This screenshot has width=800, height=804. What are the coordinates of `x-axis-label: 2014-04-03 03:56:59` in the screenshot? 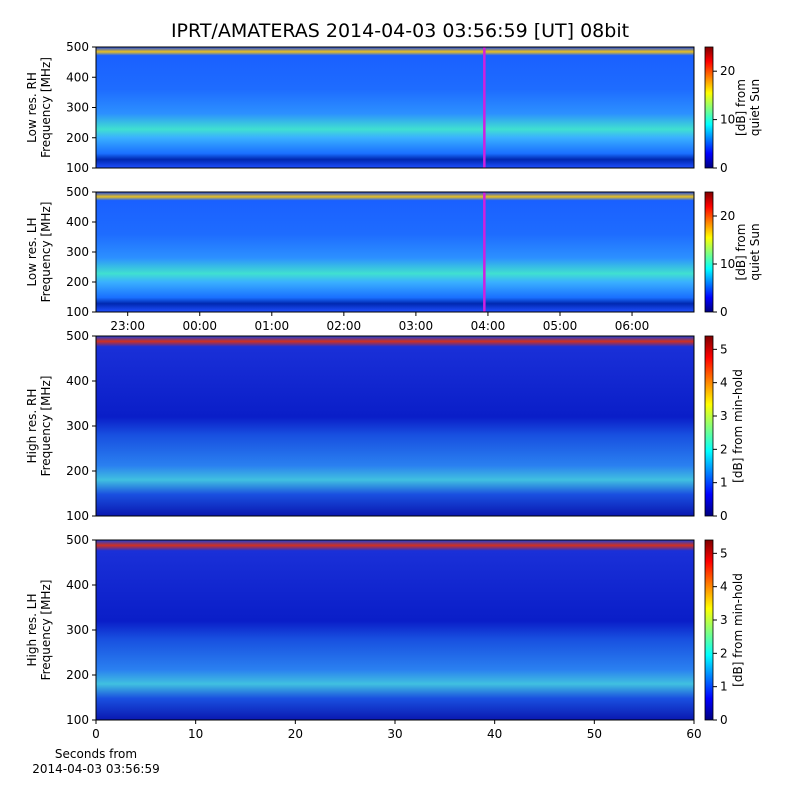 It's located at (95, 769).